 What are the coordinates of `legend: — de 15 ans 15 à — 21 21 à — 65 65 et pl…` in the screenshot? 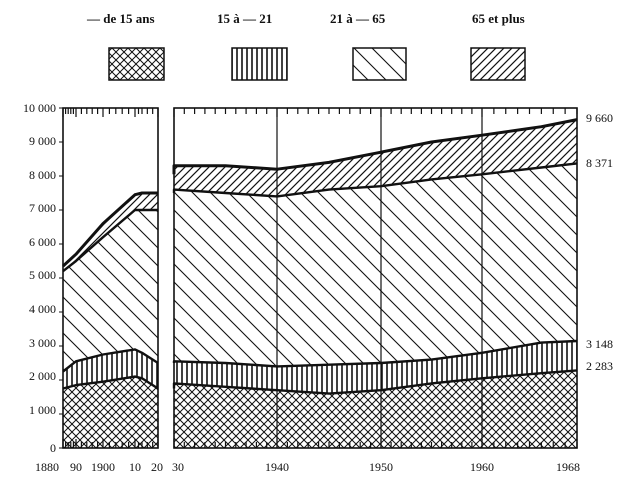 It's located at (306, 46).